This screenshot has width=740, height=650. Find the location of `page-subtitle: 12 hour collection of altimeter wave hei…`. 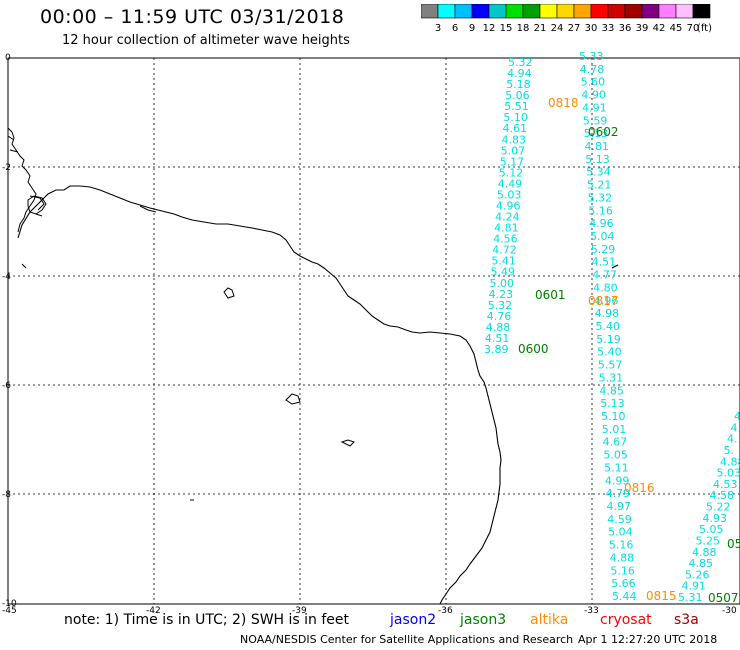

page-subtitle: 12 hour collection of altimeter wave hei… is located at coordinates (206, 40).